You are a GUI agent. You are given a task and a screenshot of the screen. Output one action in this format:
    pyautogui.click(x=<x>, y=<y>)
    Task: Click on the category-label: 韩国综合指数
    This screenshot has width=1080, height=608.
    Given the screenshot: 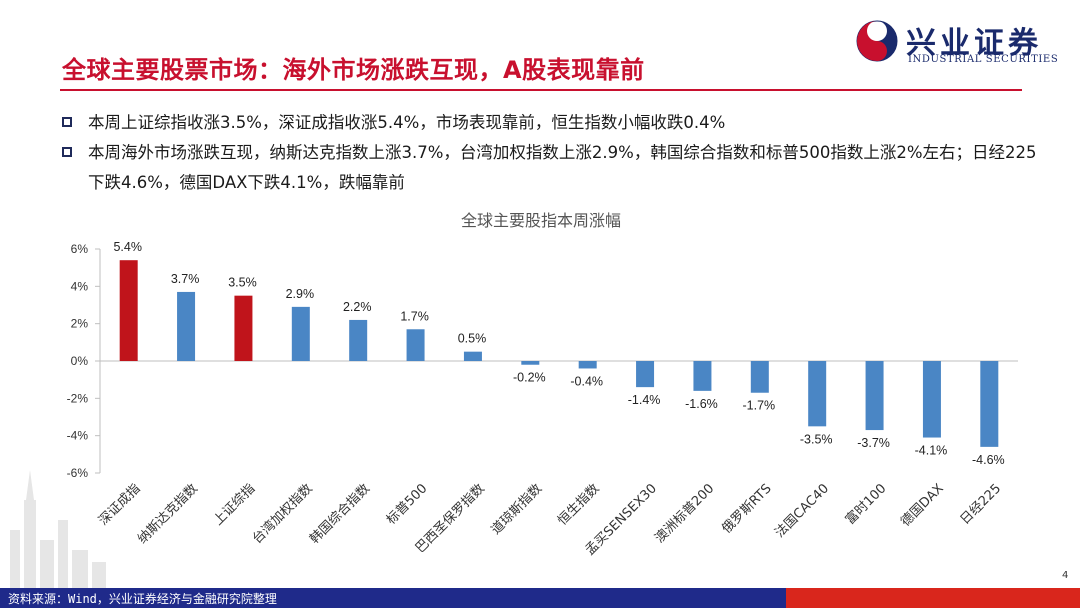 What is the action you would take?
    pyautogui.click(x=340, y=514)
    